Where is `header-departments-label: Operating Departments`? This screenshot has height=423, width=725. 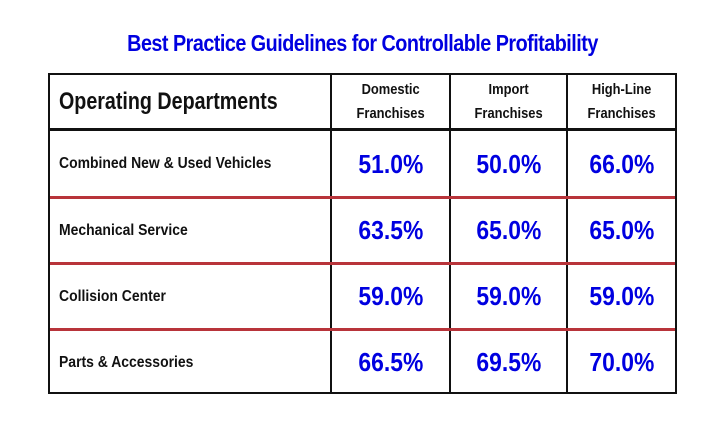 header-departments-label: Operating Departments is located at coordinates (168, 101).